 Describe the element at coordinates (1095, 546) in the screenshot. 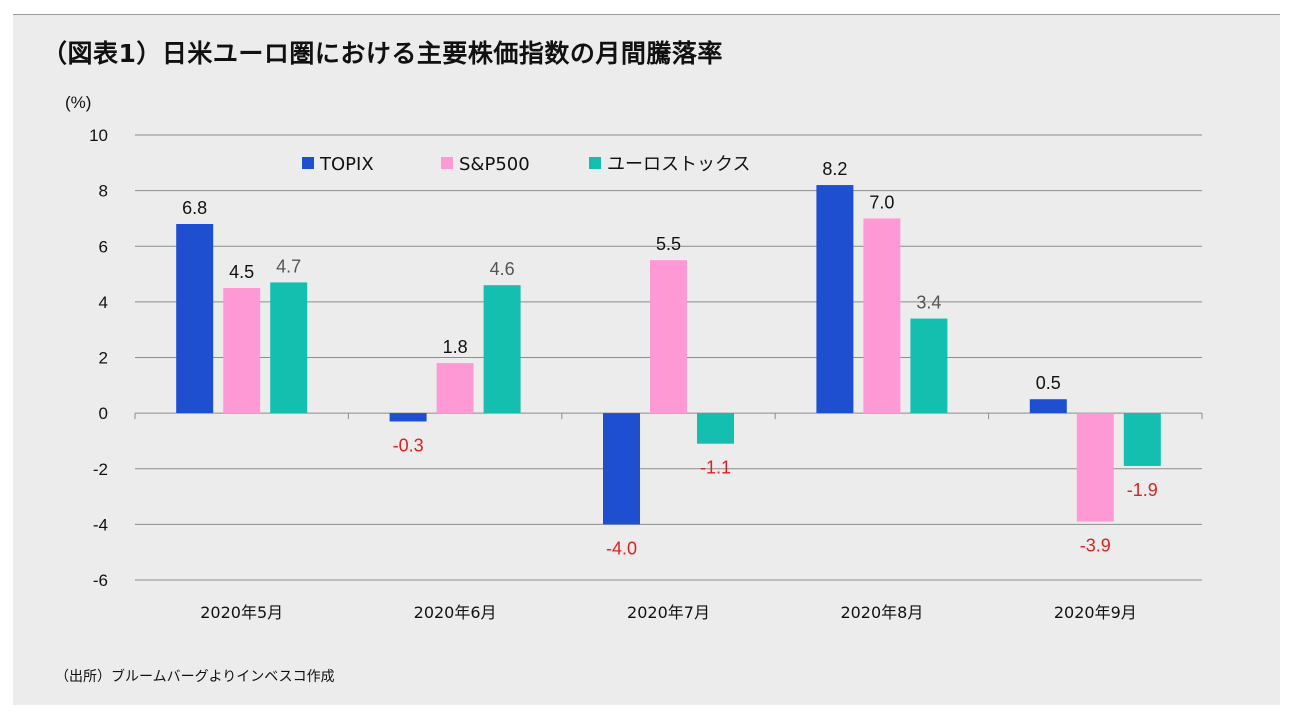

I see `data-label: -3.9` at that location.